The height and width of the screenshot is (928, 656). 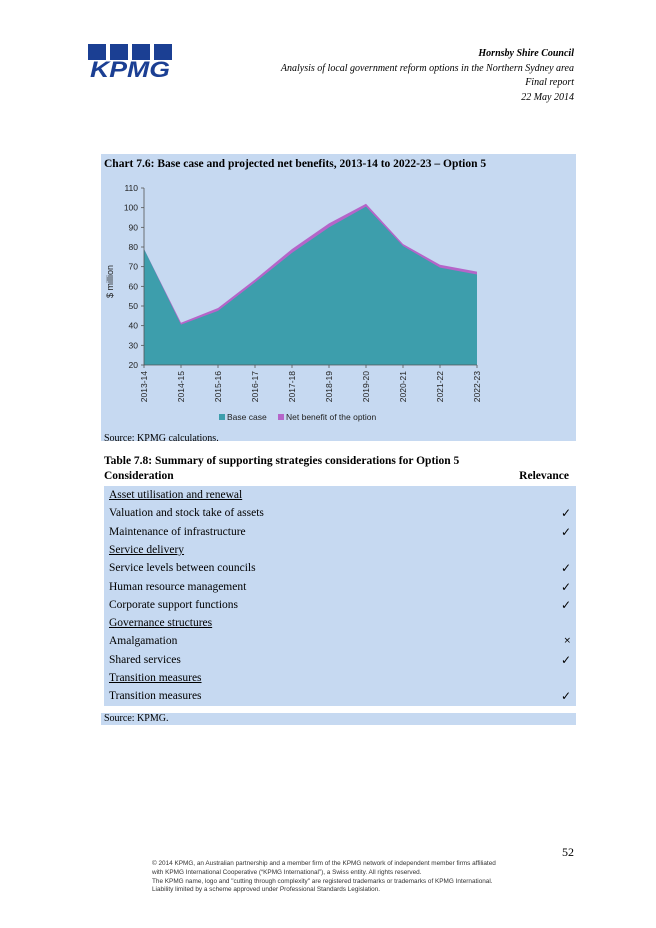 I want to click on row-label: Governance structures, so click(x=161, y=623).